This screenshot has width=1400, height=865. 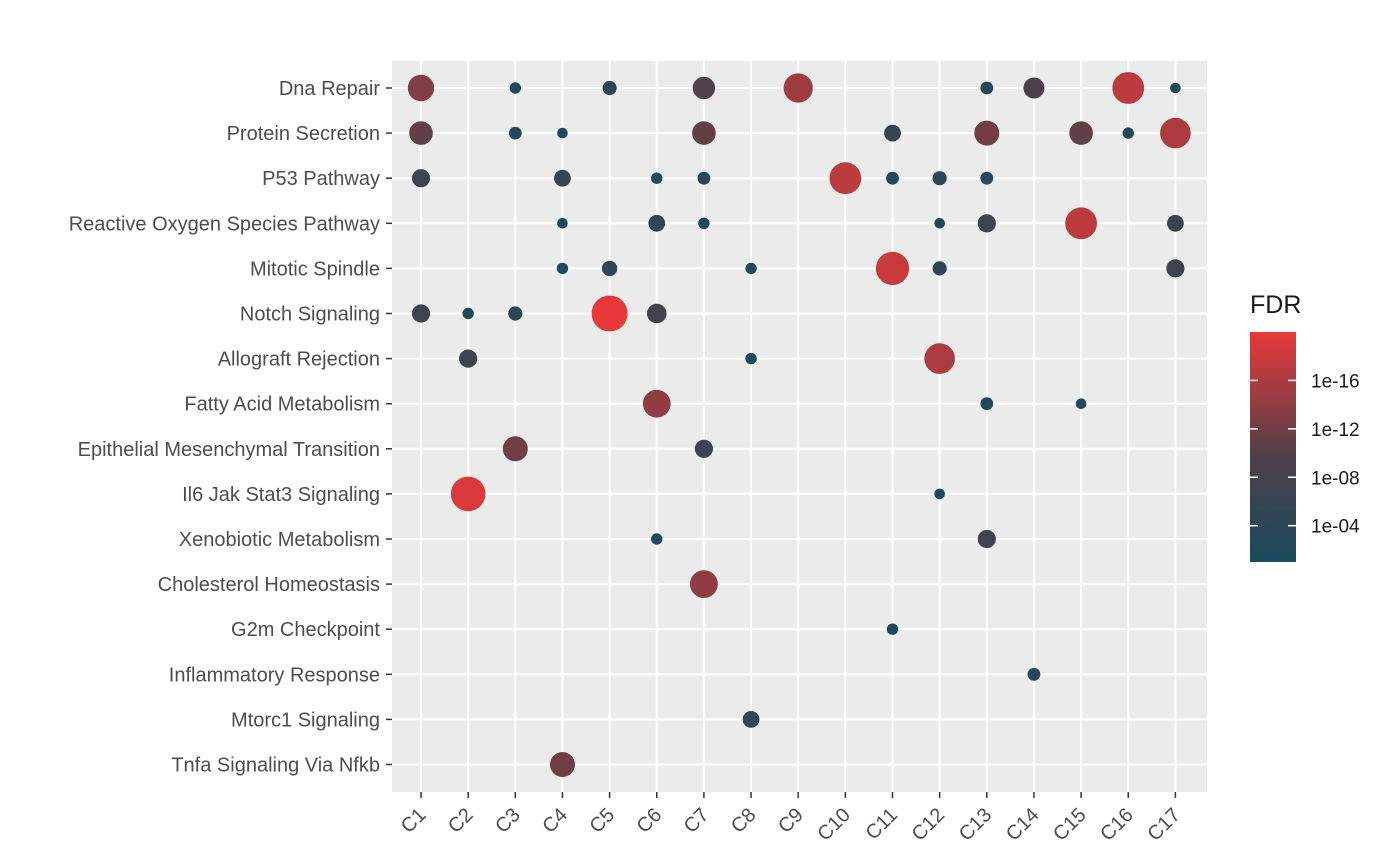 I want to click on x-tick-label: C3, so click(x=508, y=821).